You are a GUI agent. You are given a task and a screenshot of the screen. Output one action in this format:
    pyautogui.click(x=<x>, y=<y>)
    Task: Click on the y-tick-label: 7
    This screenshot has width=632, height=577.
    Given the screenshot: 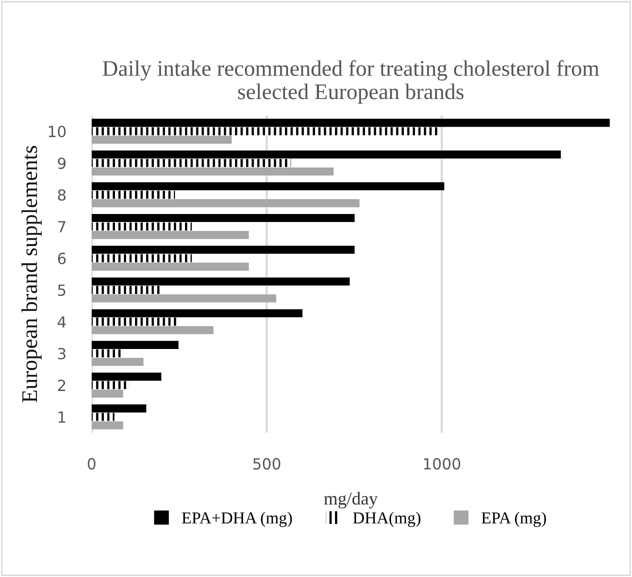 What is the action you would take?
    pyautogui.click(x=62, y=226)
    